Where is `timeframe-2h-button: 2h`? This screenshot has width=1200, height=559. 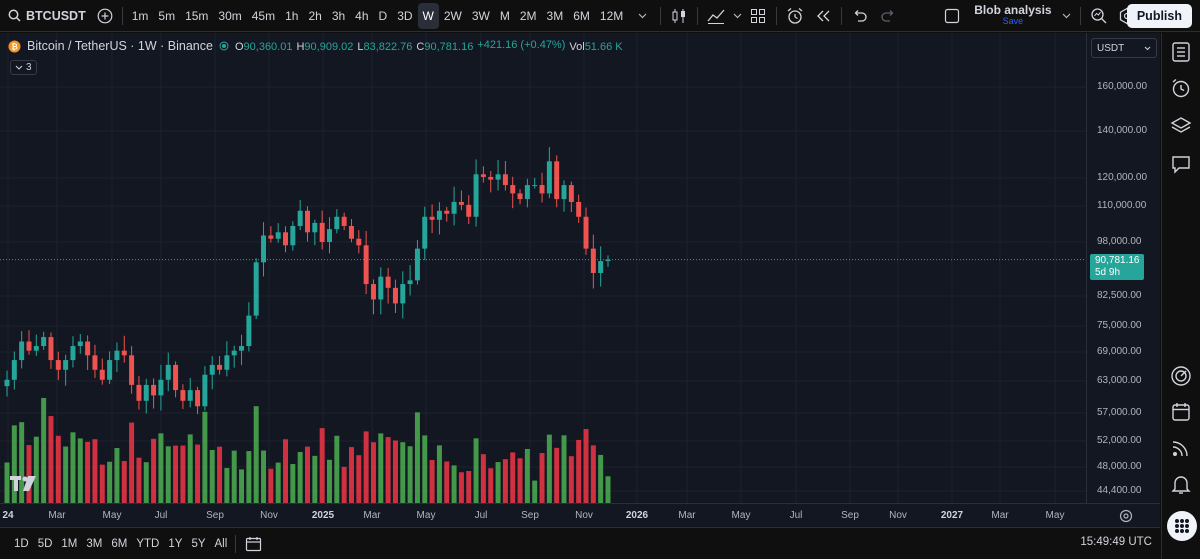 timeframe-2h-button: 2h is located at coordinates (315, 15).